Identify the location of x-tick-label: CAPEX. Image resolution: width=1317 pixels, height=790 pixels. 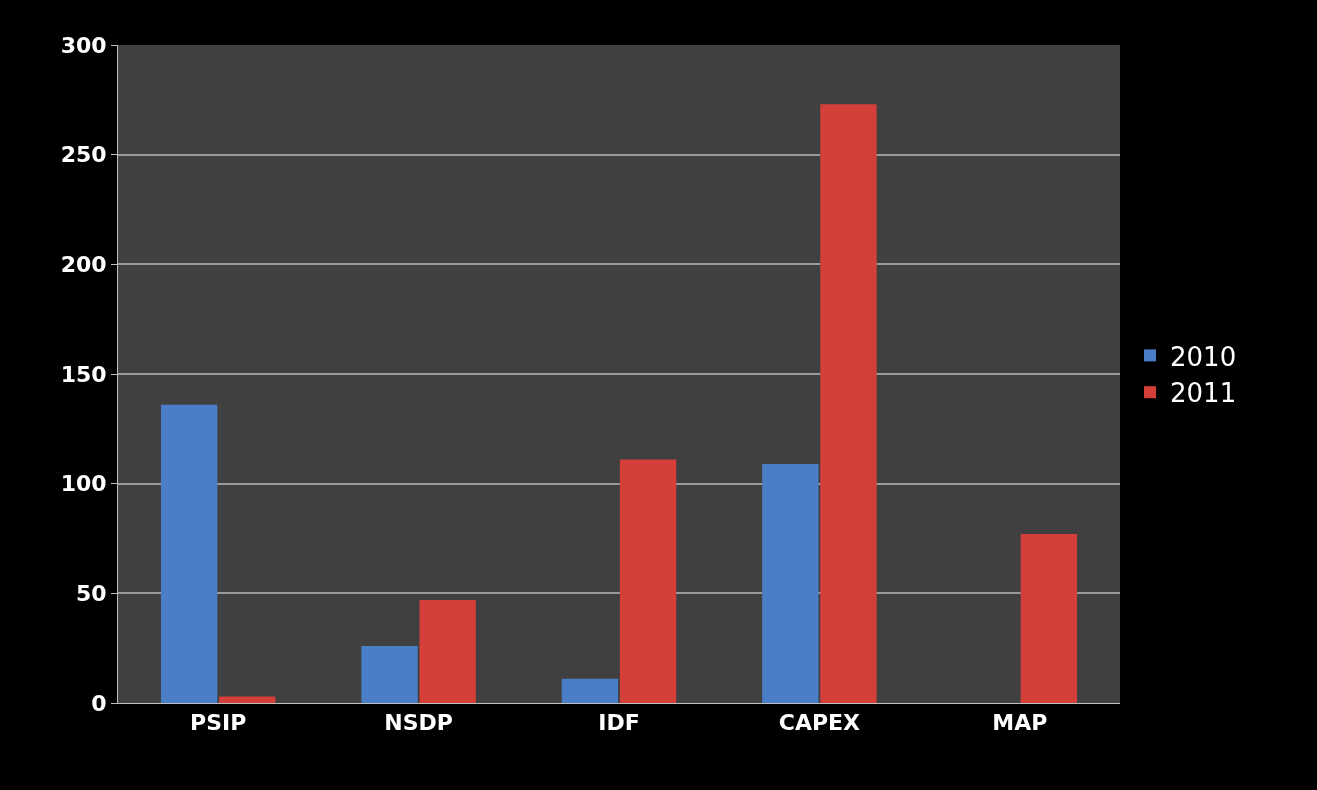
(819, 723).